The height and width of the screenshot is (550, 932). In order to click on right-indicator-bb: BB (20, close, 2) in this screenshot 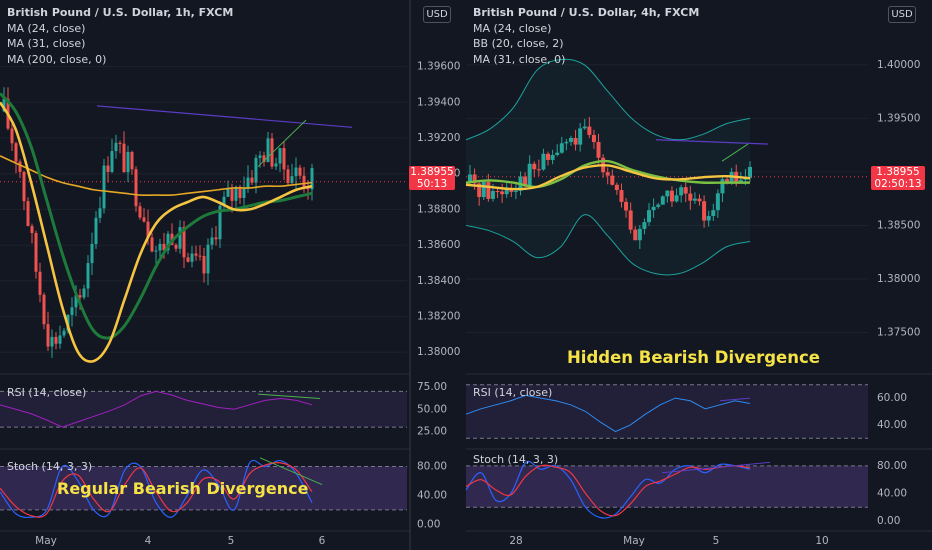, I will do `click(518, 43)`.